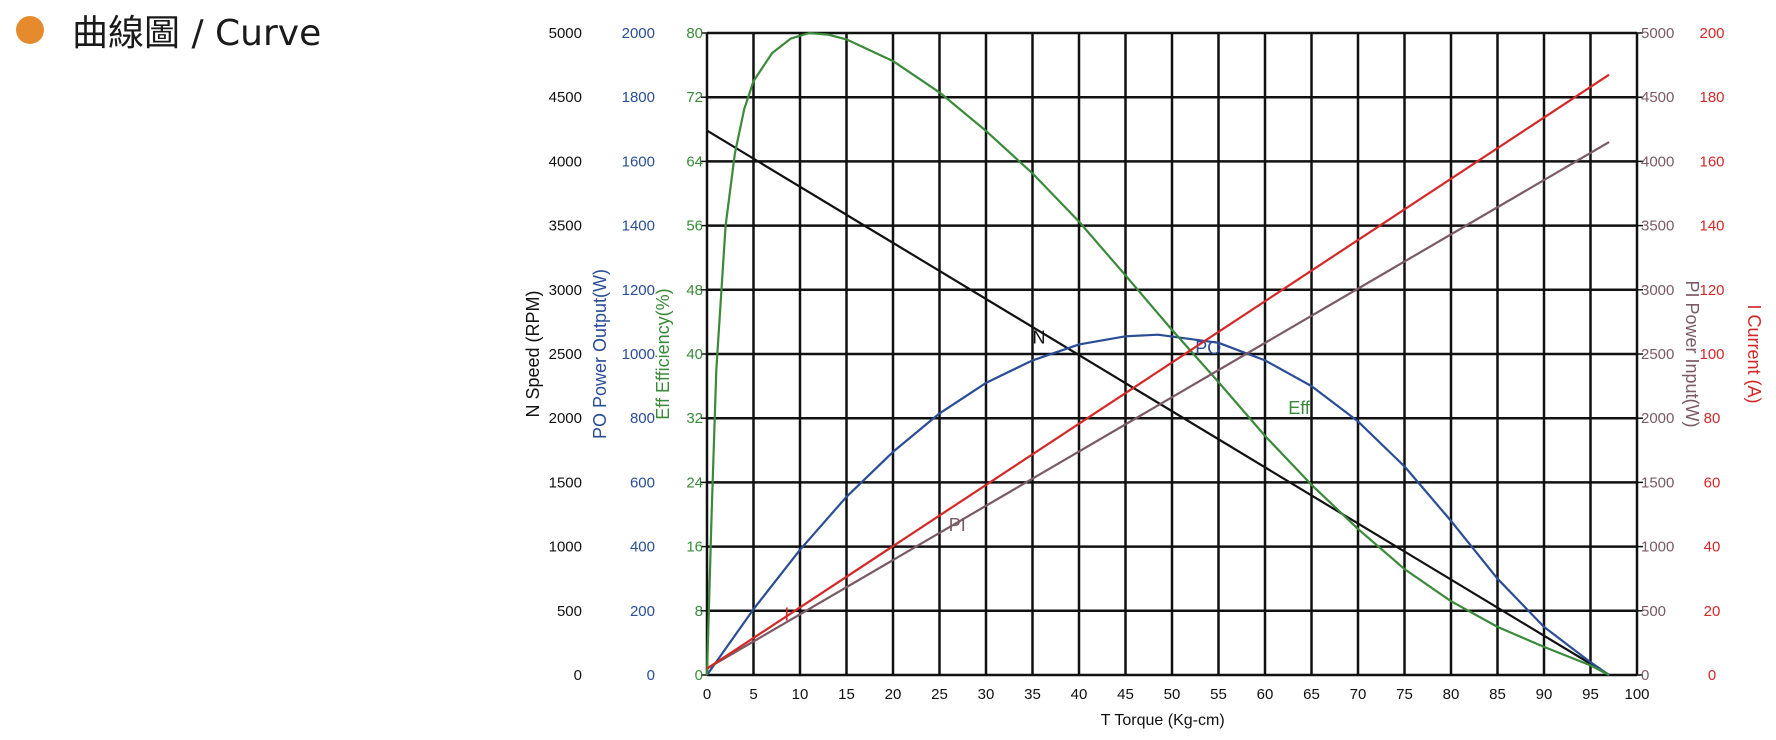 The width and height of the screenshot is (1776, 740). I want to click on tick-label-pi: 2500, so click(1657, 354).